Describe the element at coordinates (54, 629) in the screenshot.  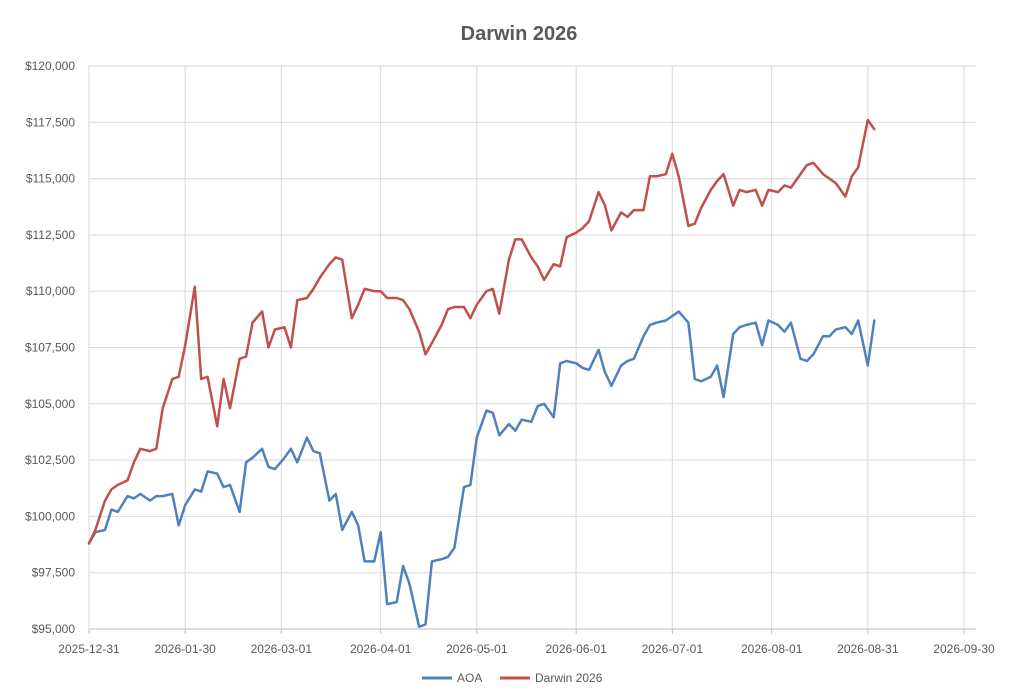
I see `y-tick-label: $95,000` at that location.